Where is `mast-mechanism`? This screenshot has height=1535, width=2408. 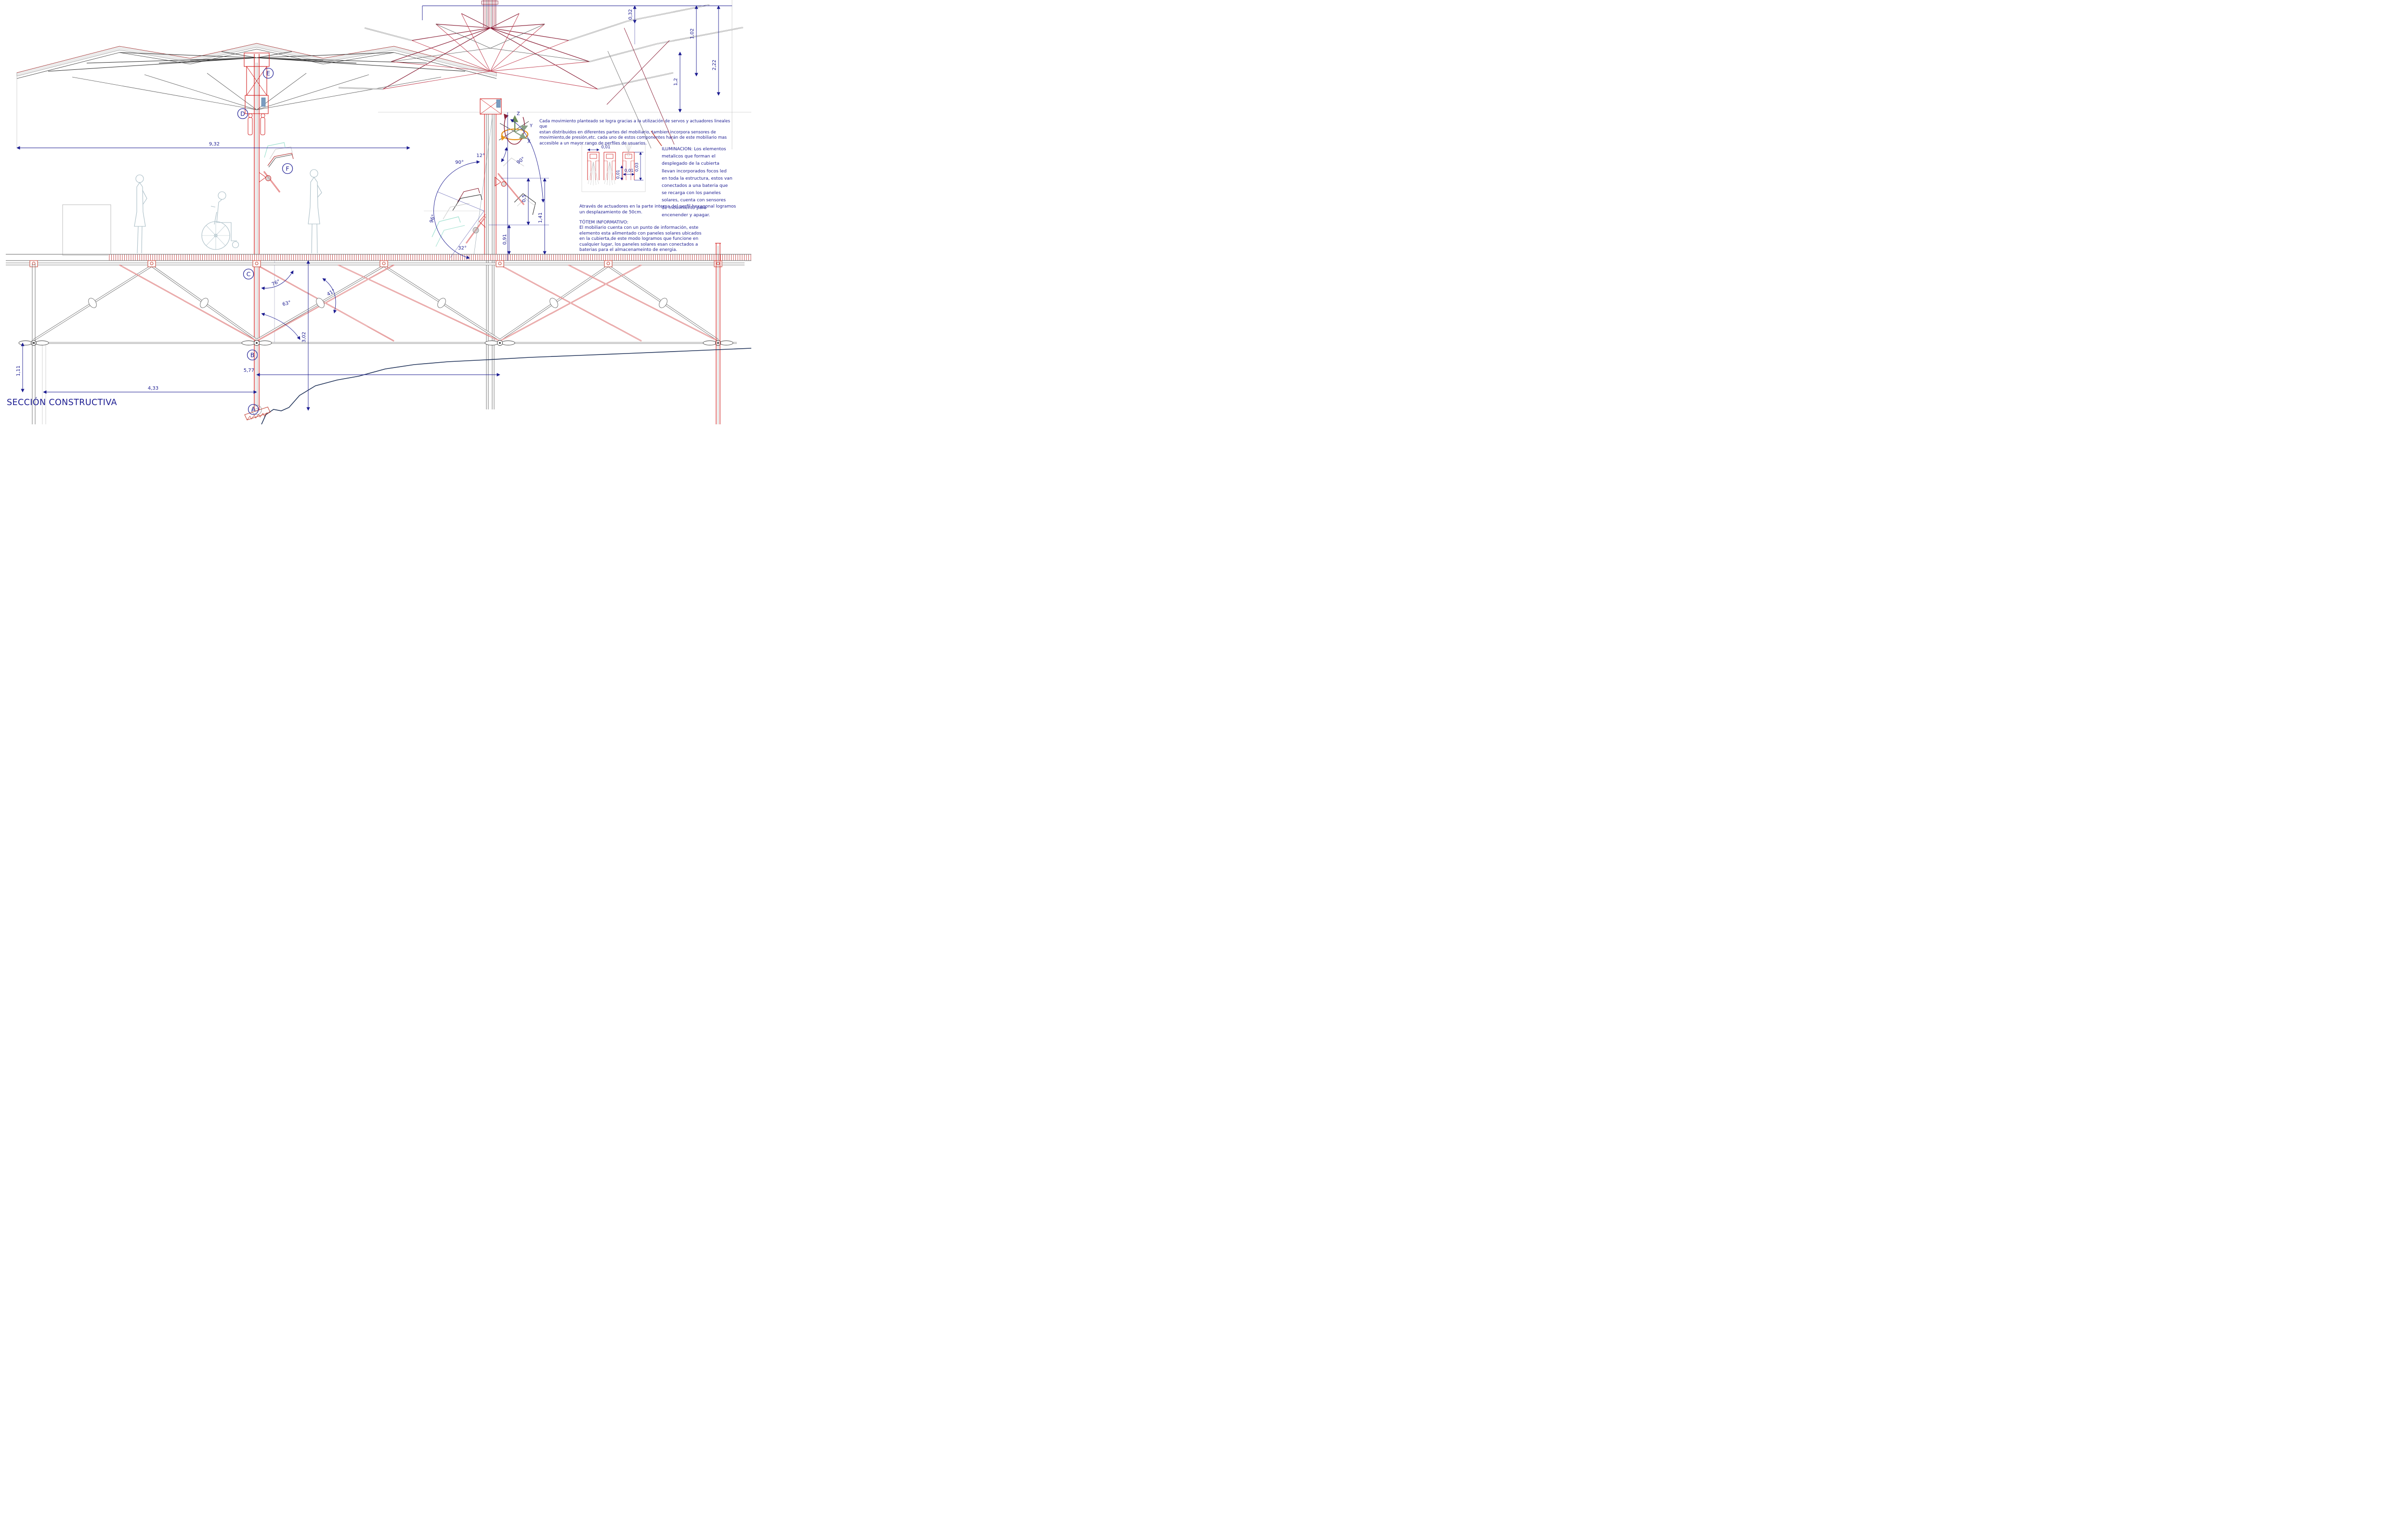
mast-mechanism is located at coordinates (257, 94).